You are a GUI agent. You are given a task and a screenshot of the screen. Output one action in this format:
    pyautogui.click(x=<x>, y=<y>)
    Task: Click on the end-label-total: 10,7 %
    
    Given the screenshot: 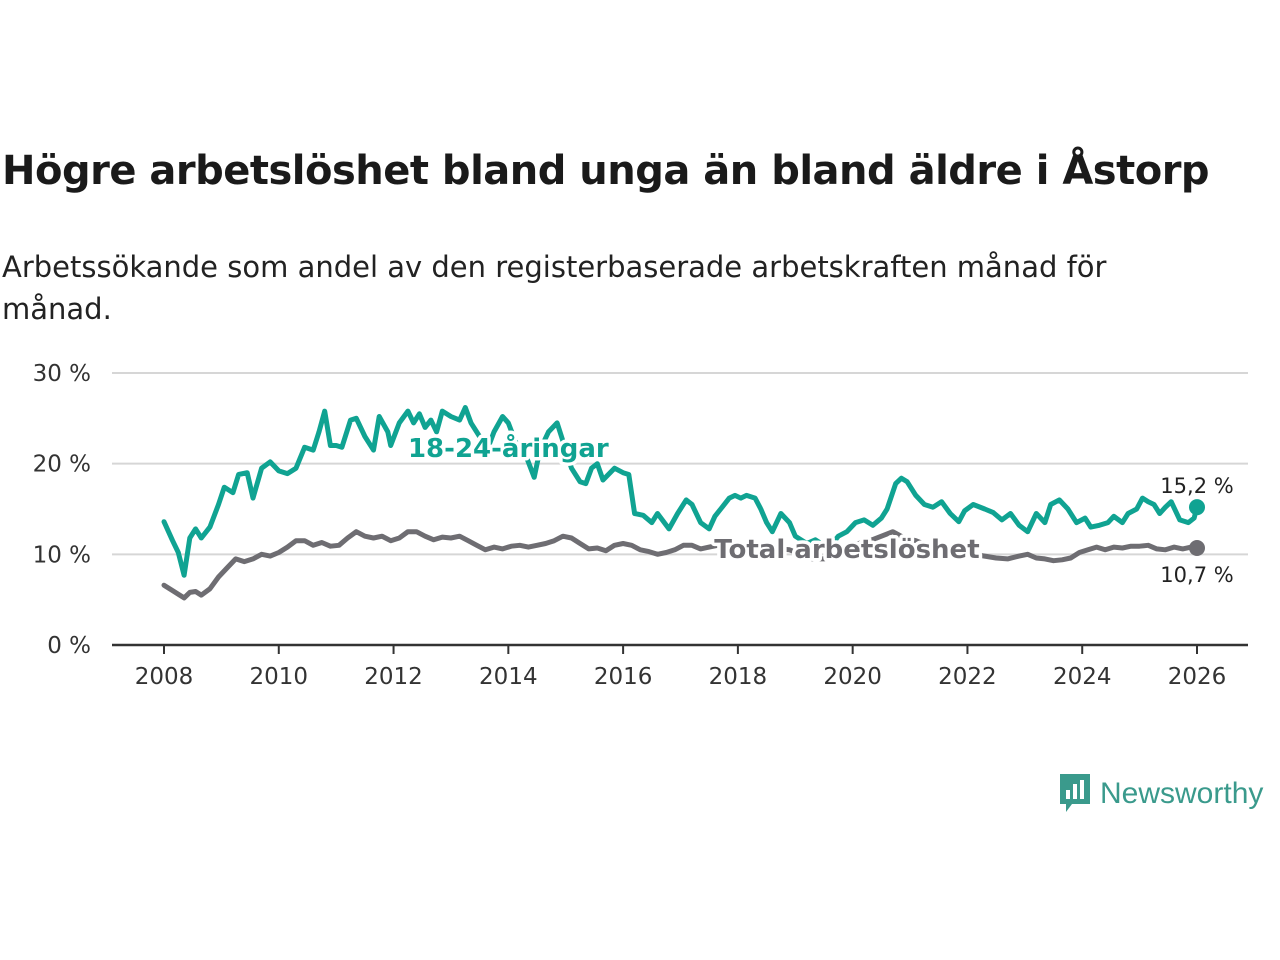 What is the action you would take?
    pyautogui.click(x=1196, y=575)
    